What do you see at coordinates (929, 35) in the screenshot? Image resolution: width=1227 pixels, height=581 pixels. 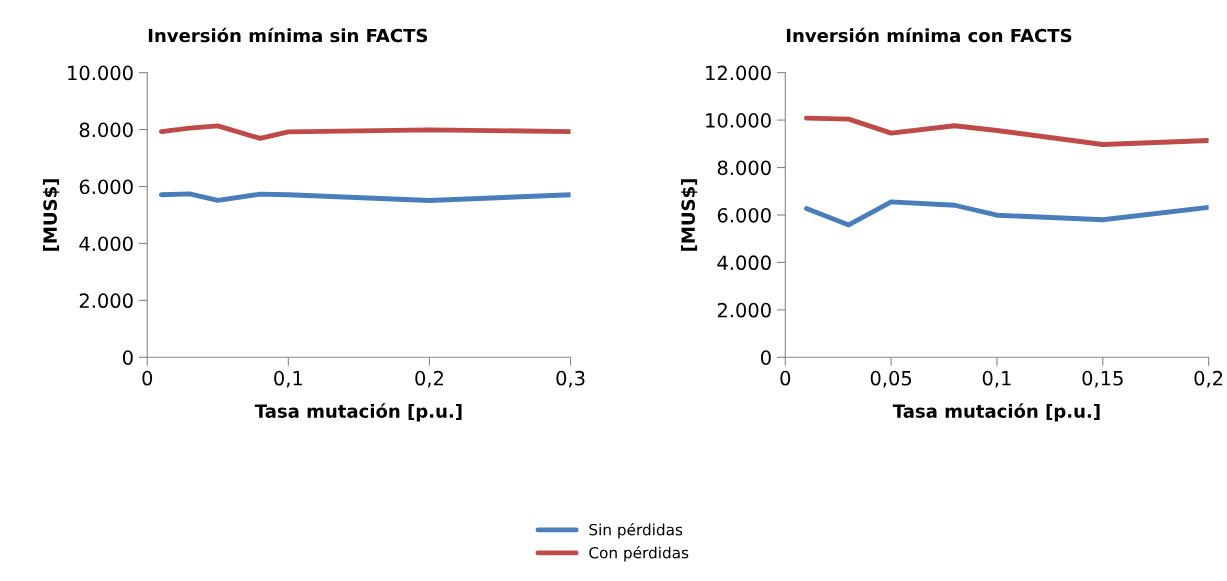 I see `chart-title: Inversión mínima con FACTS` at bounding box center [929, 35].